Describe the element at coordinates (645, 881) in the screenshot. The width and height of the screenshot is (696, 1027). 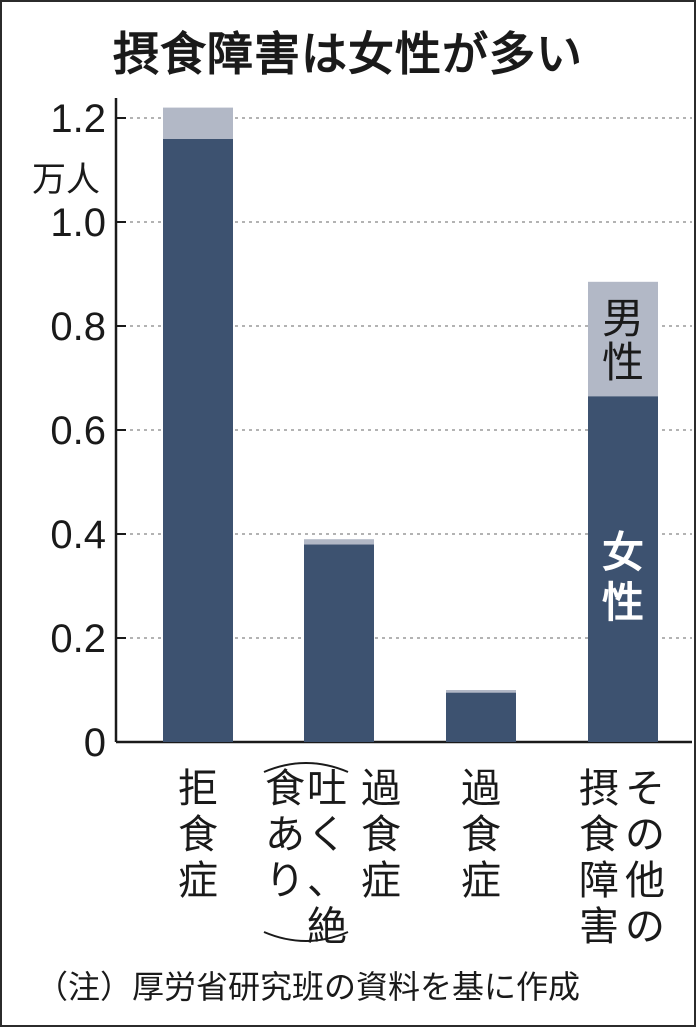
I see `category-label: 他` at that location.